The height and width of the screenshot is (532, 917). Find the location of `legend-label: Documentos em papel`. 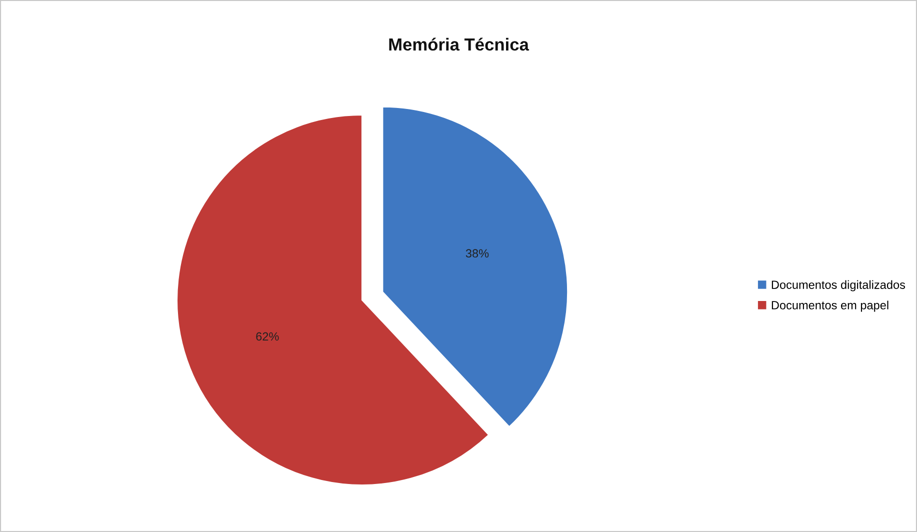

legend-label: Documentos em papel is located at coordinates (830, 306).